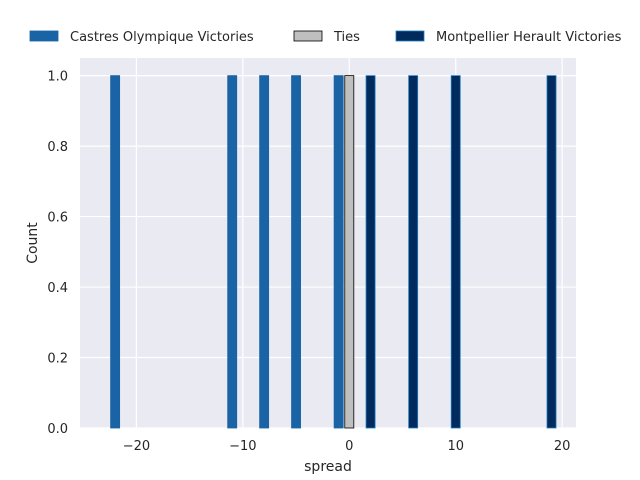 This screenshot has width=640, height=480. What do you see at coordinates (57, 77) in the screenshot?
I see `y-tick-label: 1.0` at bounding box center [57, 77].